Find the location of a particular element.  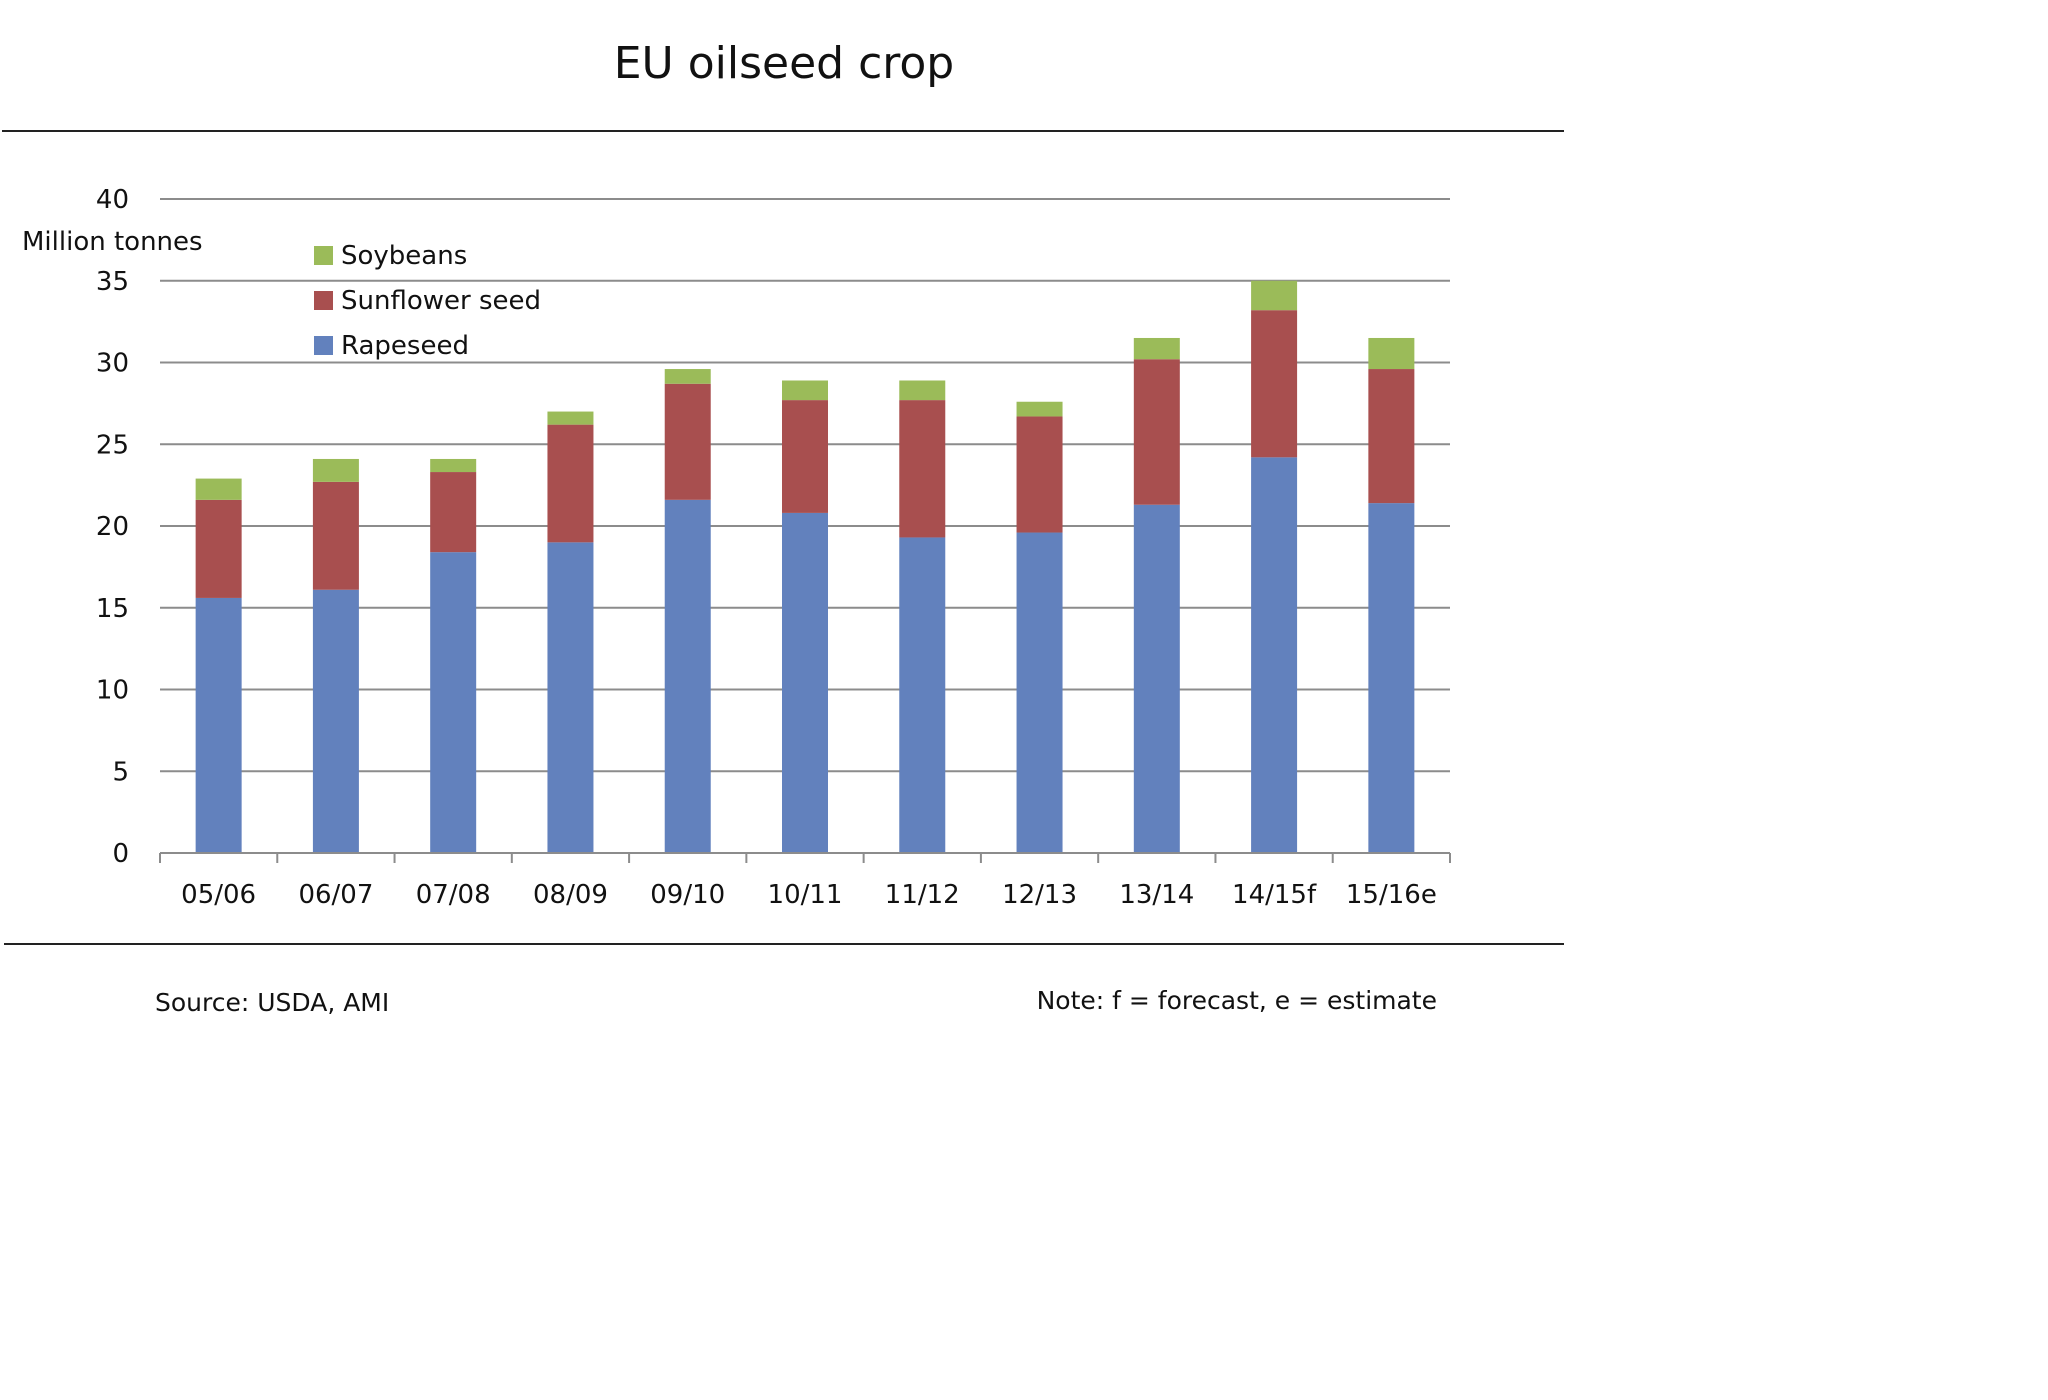

top-divider is located at coordinates (783, 131).